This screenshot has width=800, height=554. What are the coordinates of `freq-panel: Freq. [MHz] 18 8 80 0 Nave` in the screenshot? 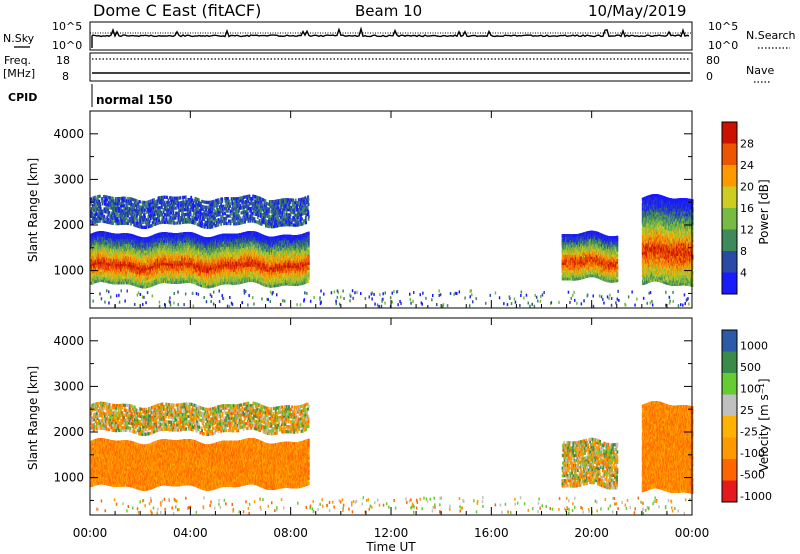 It's located at (388, 68).